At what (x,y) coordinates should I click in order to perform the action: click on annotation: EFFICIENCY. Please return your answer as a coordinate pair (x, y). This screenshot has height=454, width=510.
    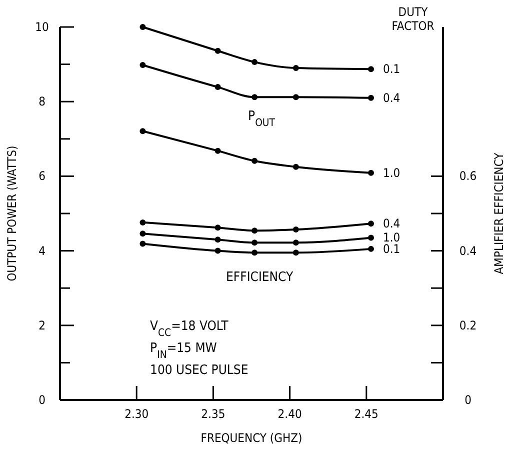
    Looking at the image, I should click on (260, 277).